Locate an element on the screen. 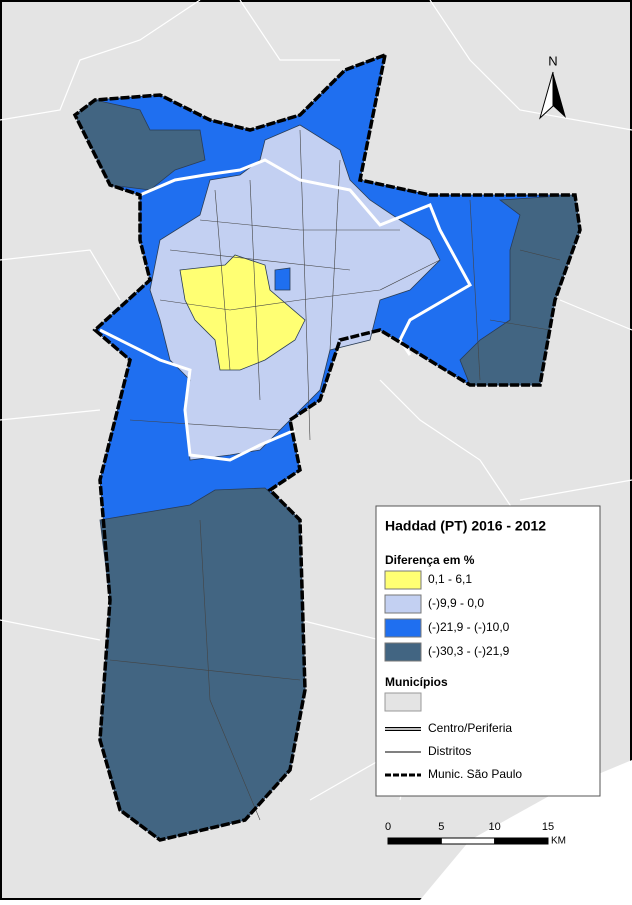  legend-label: (-)9,9 - 0,0 is located at coordinates (456, 603).